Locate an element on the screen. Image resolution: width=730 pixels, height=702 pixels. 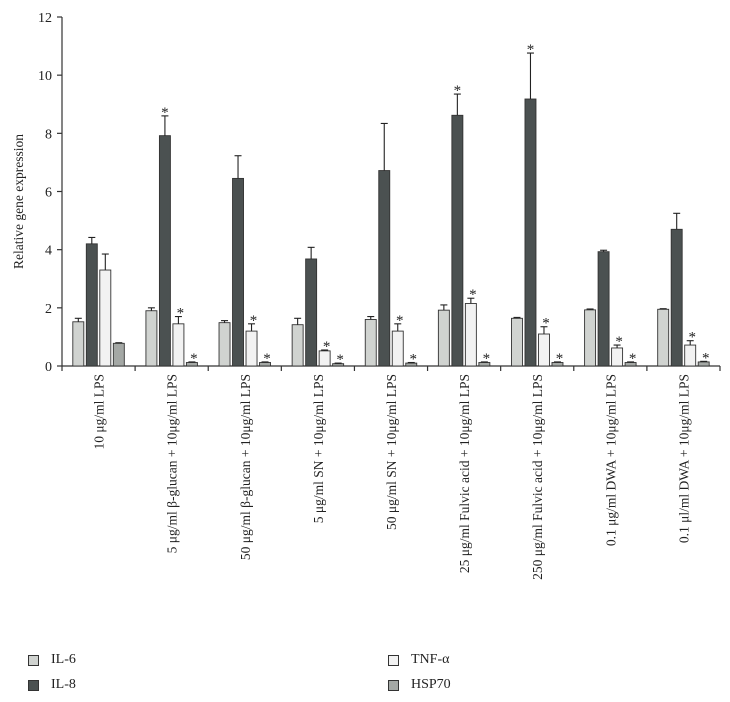
y-tick-label: 12 is located at coordinates (45, 18).